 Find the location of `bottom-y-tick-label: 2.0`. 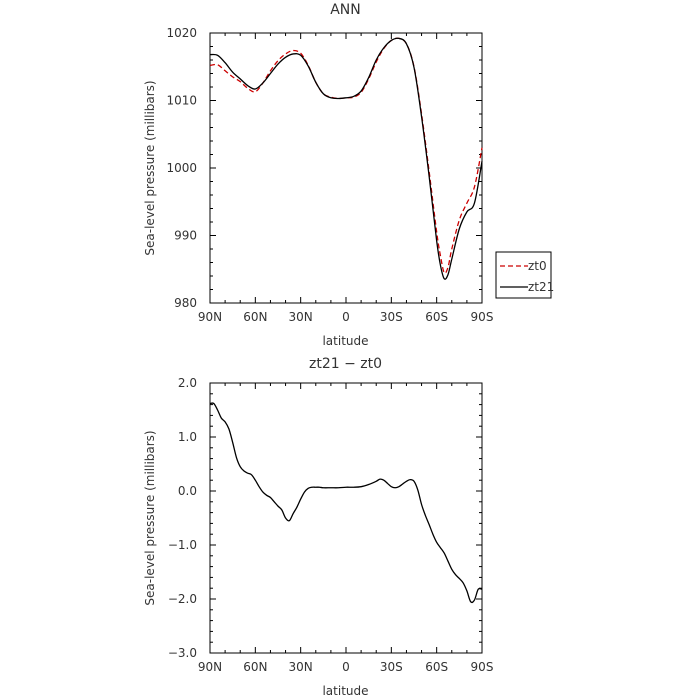

bottom-y-tick-label: 2.0 is located at coordinates (187, 383).